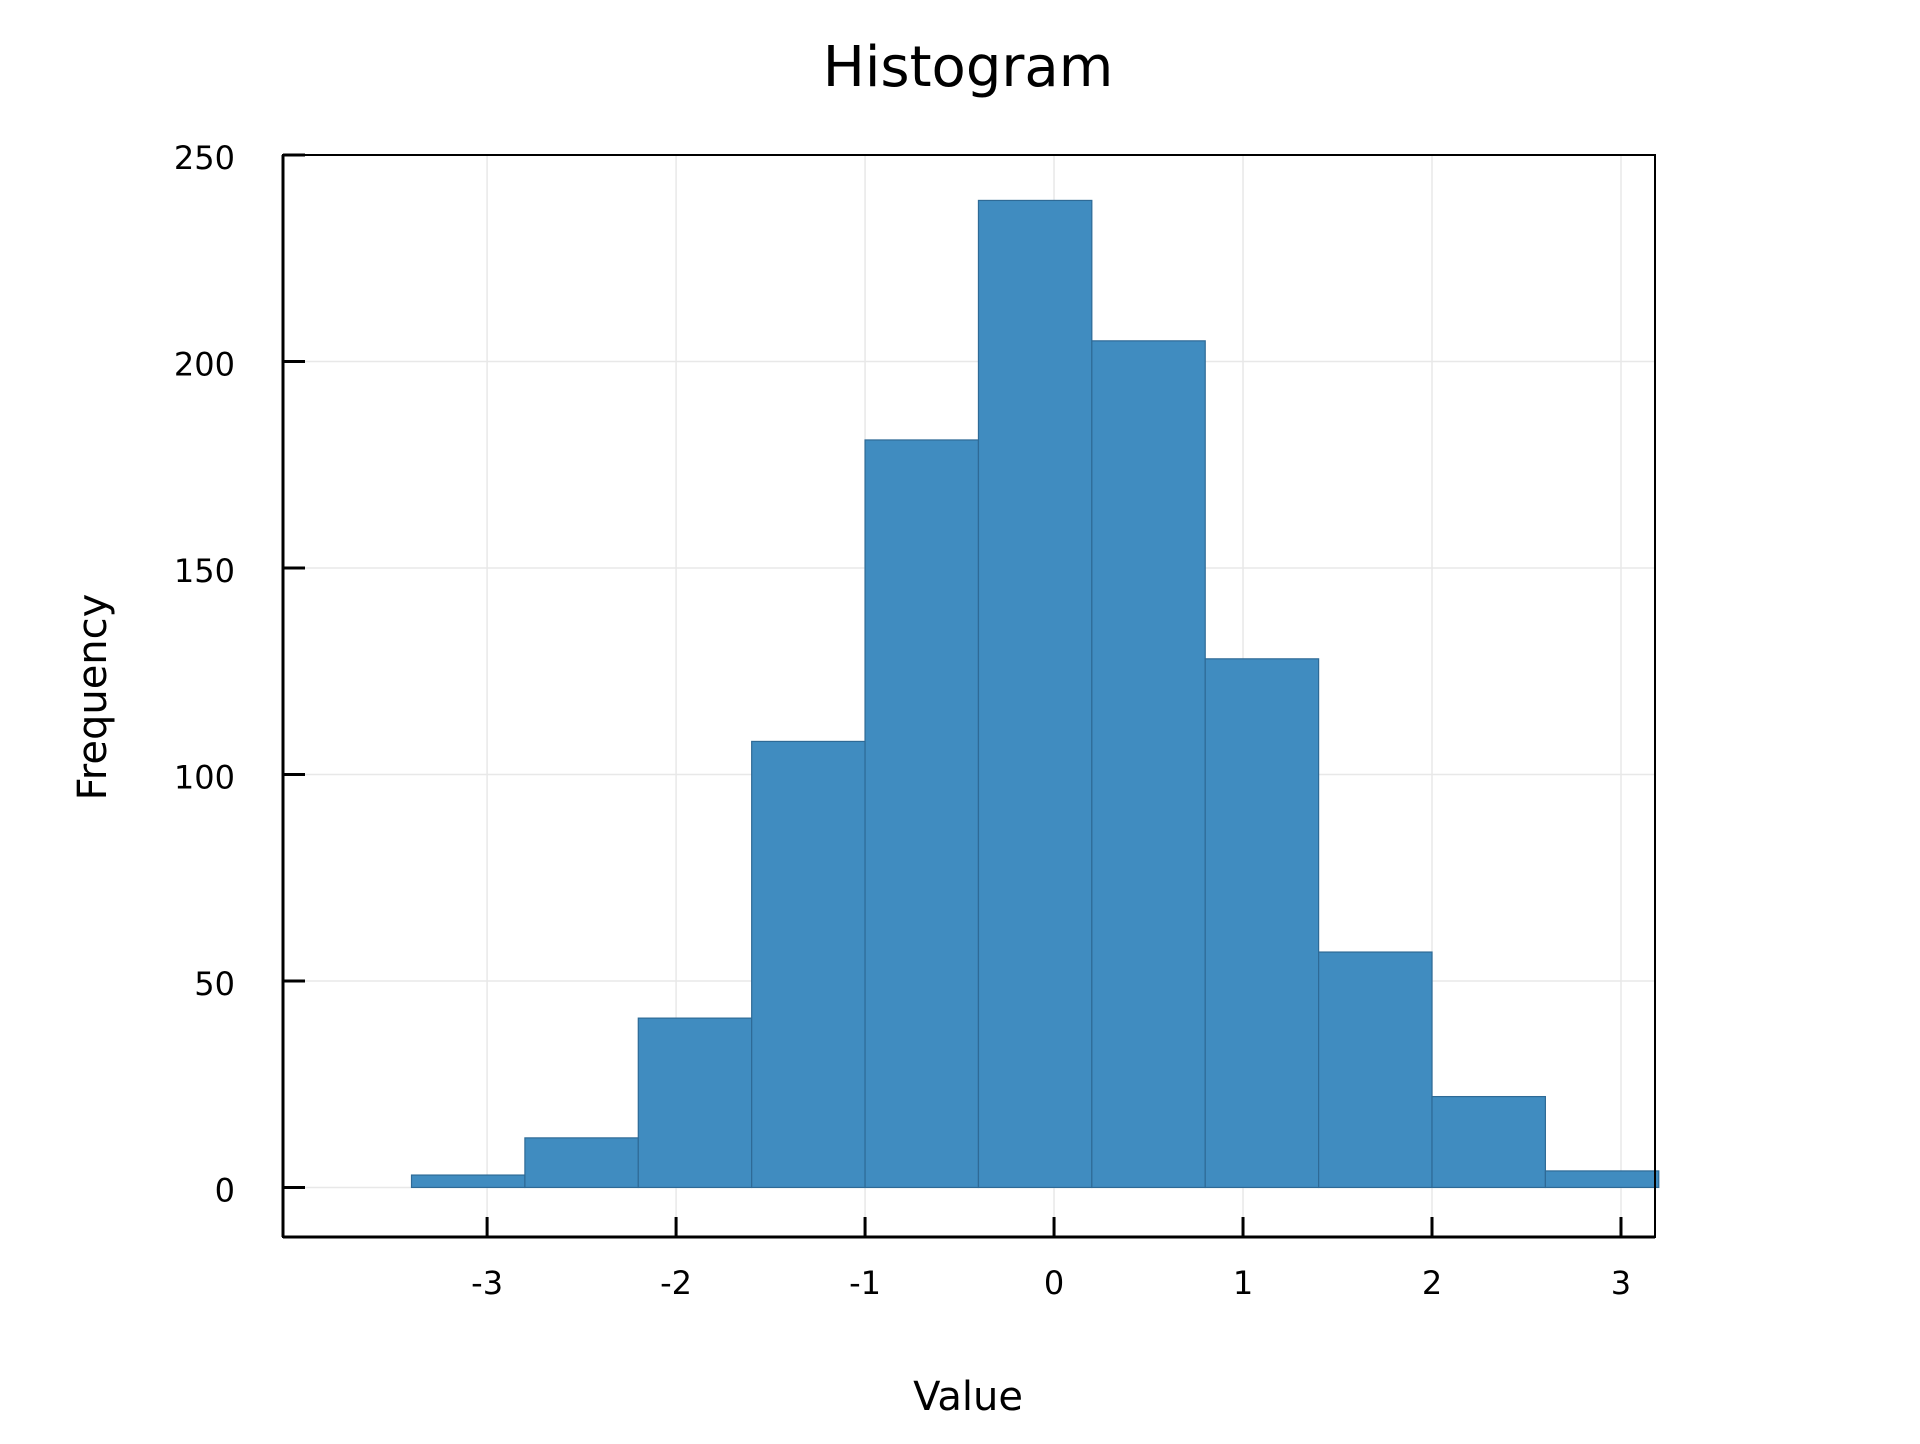 This screenshot has height=1444, width=1920. Describe the element at coordinates (225, 1190) in the screenshot. I see `y-tick-label: 0` at that location.